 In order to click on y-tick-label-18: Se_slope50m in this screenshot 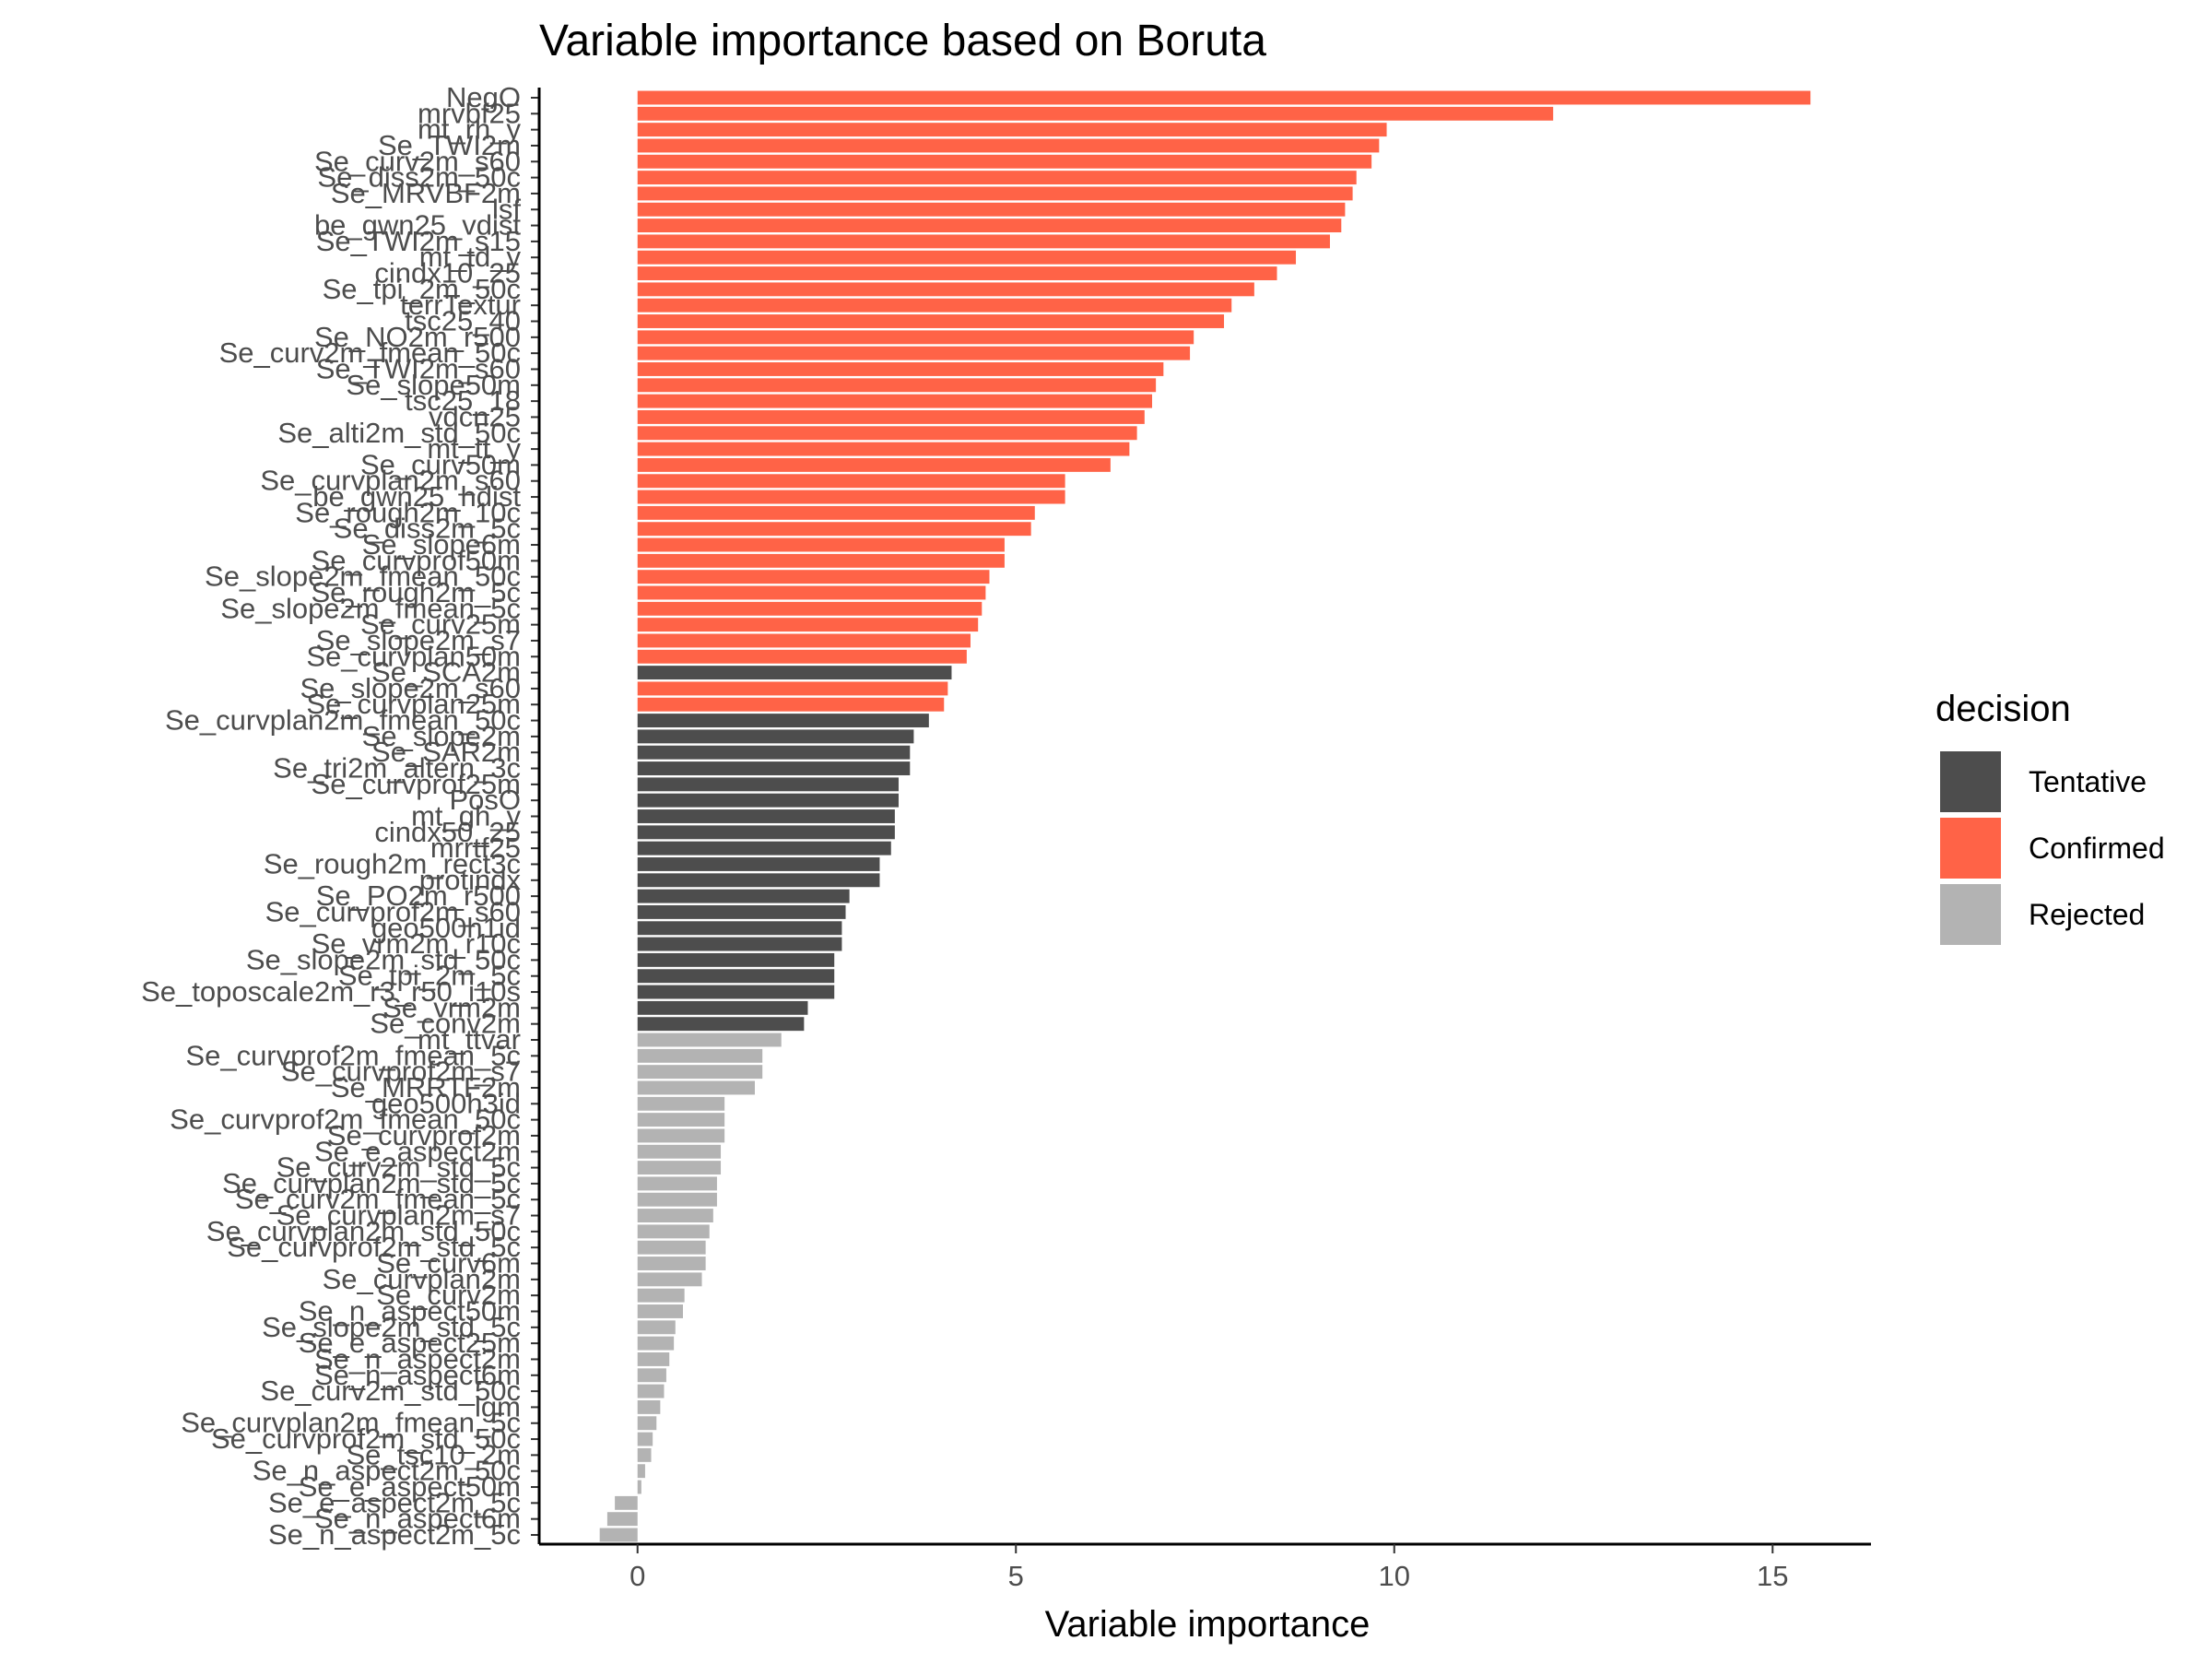, I will do `click(433, 385)`.